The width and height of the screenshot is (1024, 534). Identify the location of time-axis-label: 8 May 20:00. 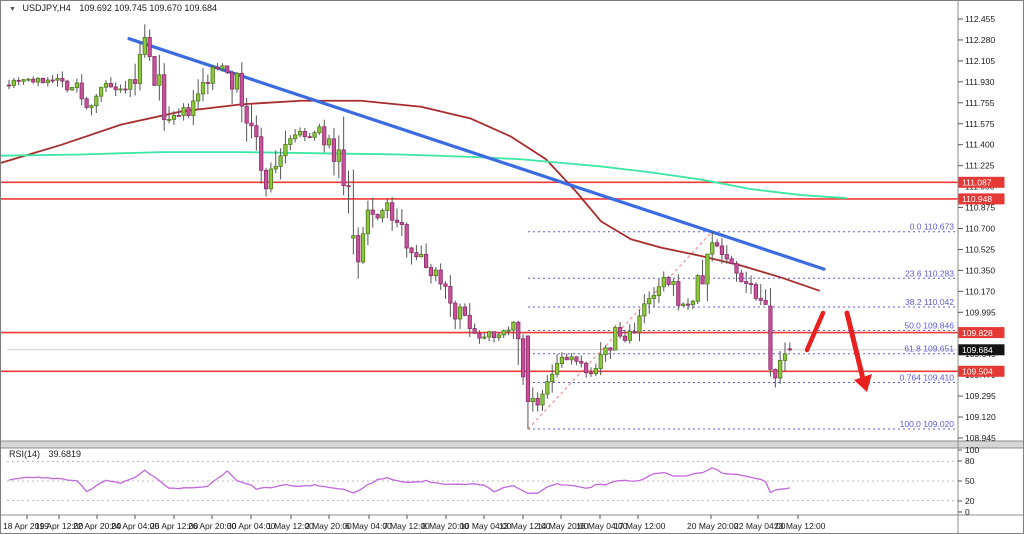
(445, 526).